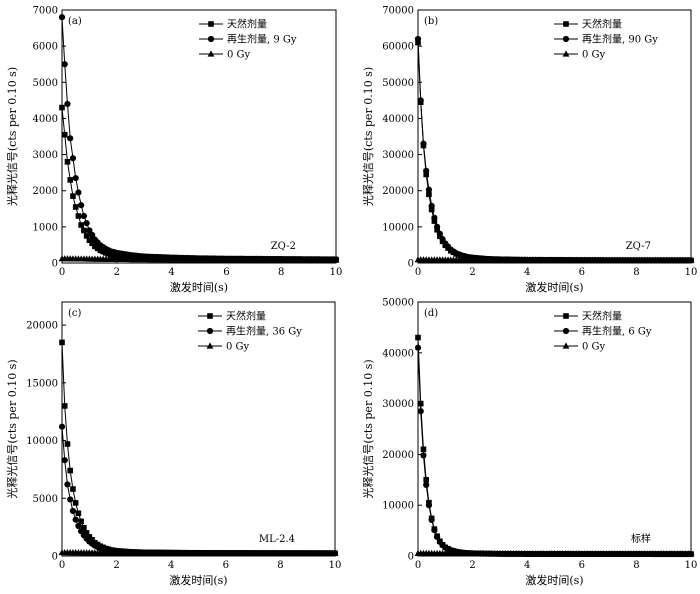  What do you see at coordinates (398, 47) in the screenshot?
I see `y-tick-label: 60000` at bounding box center [398, 47].